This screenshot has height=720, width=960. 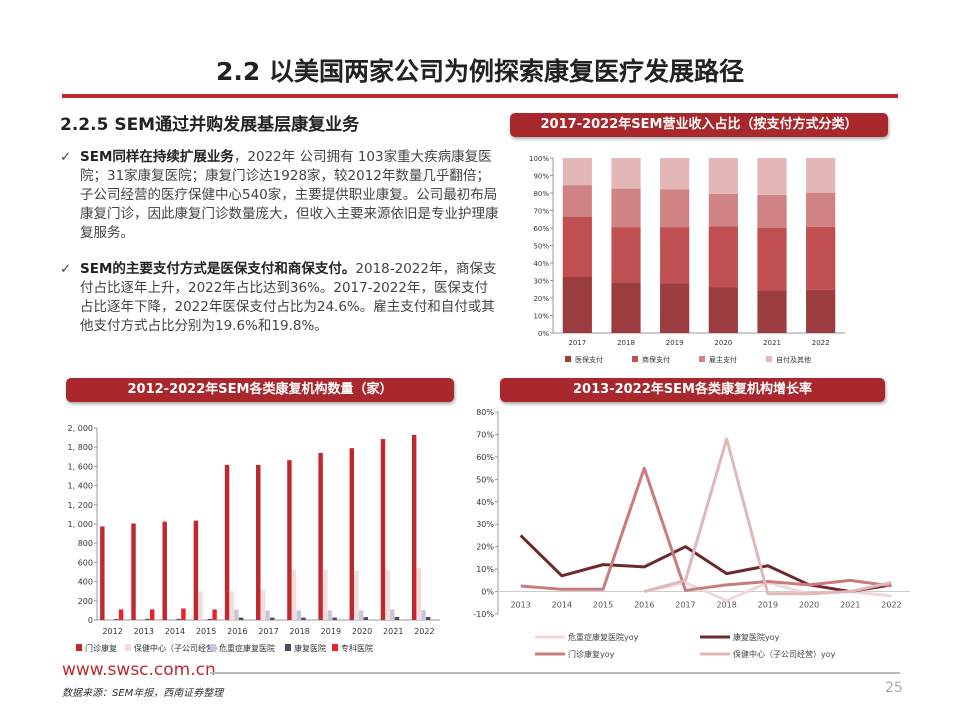 I want to click on y-tick-label: 1, 400, so click(x=80, y=486).